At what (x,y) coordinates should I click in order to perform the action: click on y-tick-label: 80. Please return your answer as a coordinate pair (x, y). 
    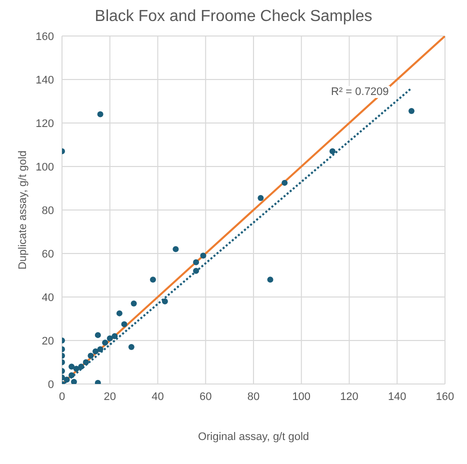
    Looking at the image, I should click on (48, 210).